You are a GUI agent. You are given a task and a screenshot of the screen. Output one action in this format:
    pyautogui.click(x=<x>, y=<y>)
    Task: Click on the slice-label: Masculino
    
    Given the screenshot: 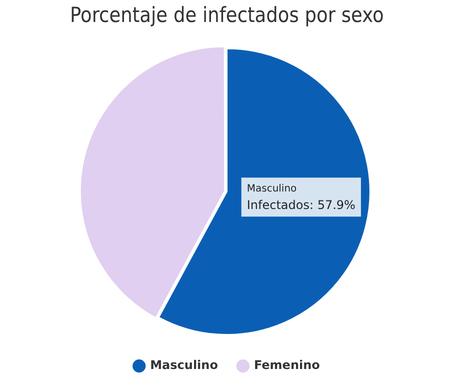 What is the action you would take?
    pyautogui.click(x=271, y=189)
    